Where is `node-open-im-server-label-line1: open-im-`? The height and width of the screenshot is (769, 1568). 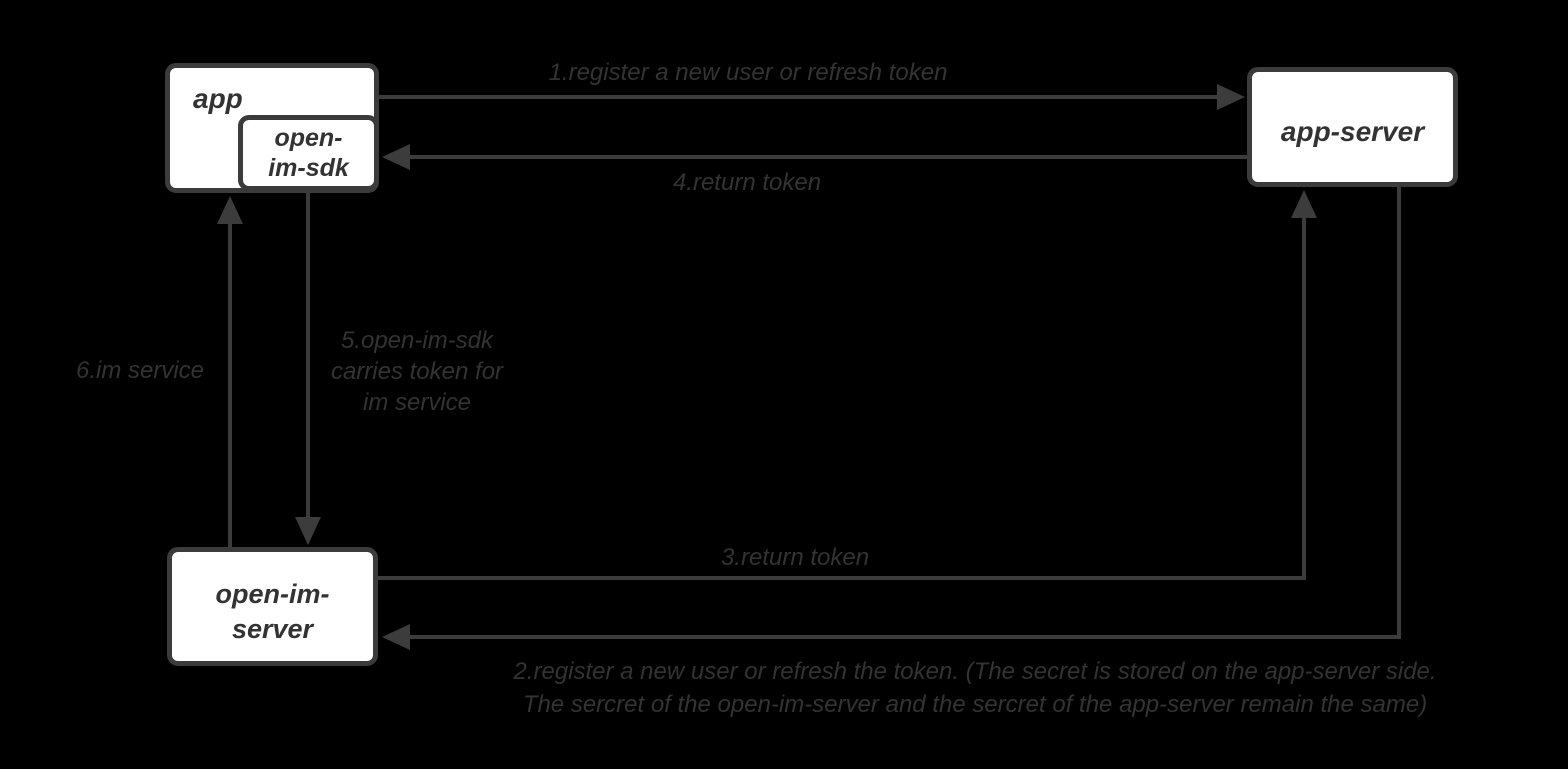
node-open-im-server-label-line1: open-im- is located at coordinates (272, 593).